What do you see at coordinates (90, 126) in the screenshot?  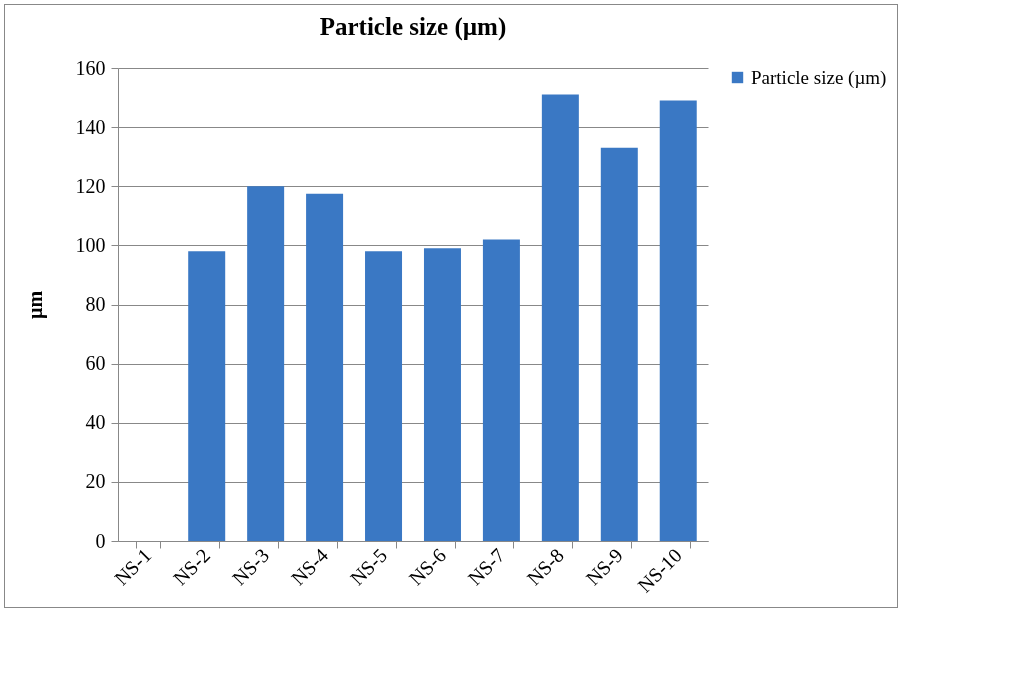 I see `y-tick-label: 140` at bounding box center [90, 126].